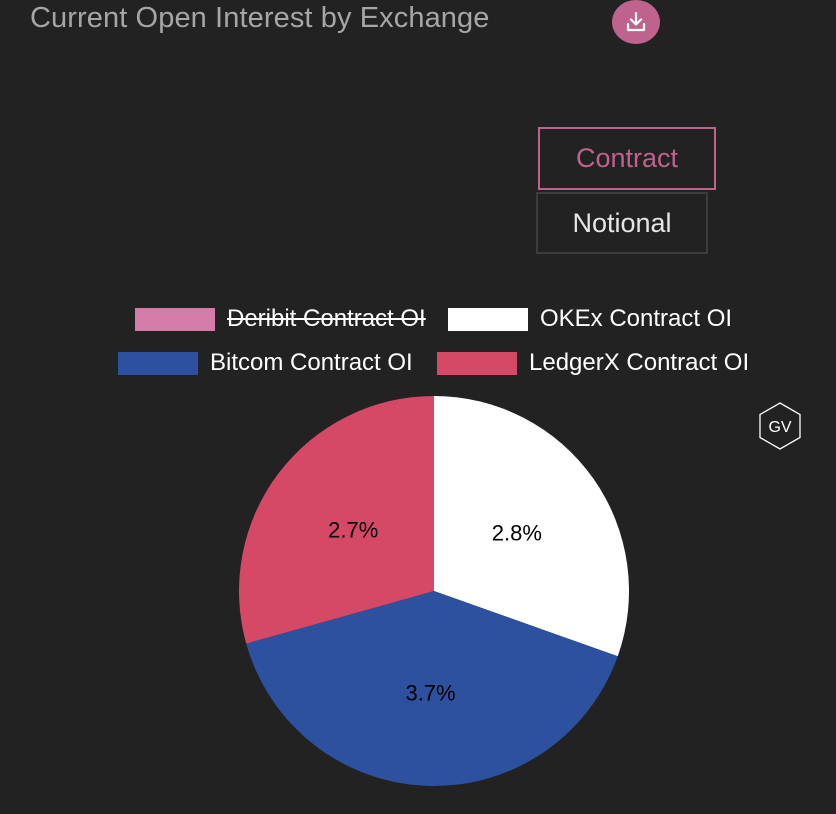 The image size is (836, 814). Describe the element at coordinates (311, 362) in the screenshot. I see `legend-label-bitcom: Bitcom Contract OI` at that location.